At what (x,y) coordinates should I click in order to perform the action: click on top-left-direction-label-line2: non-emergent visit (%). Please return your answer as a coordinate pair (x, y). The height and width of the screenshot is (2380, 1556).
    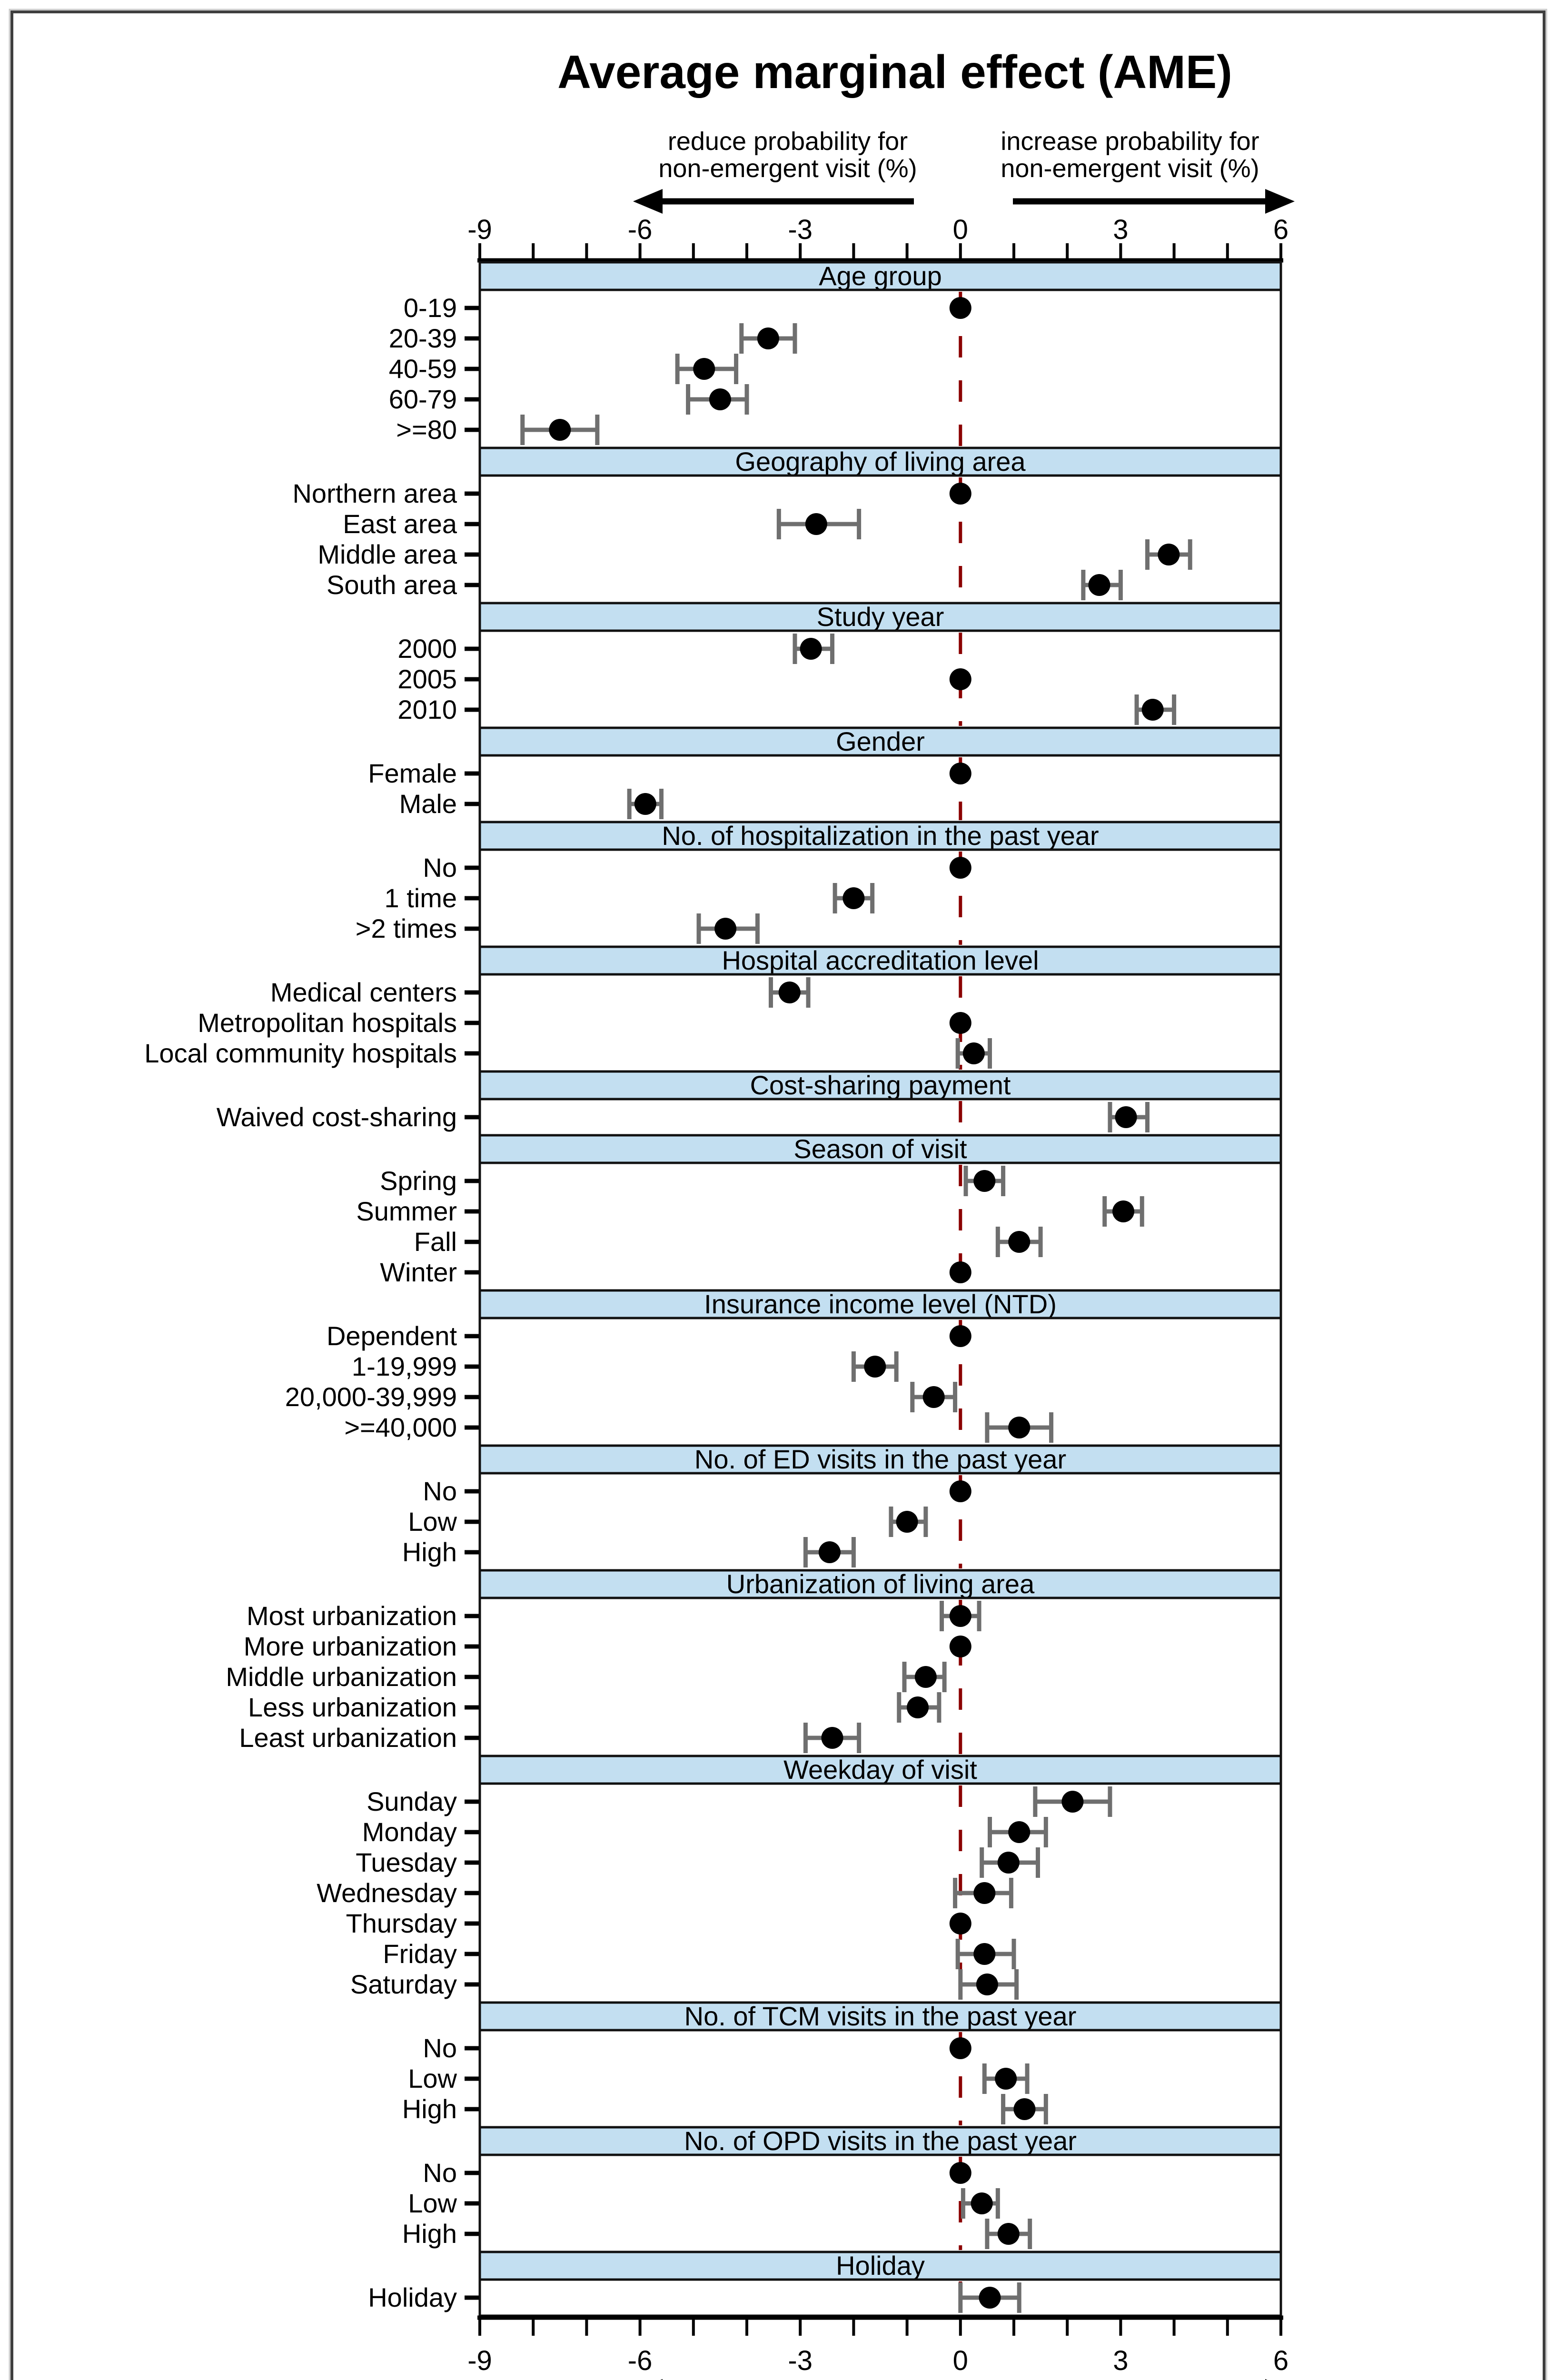
    Looking at the image, I should click on (787, 168).